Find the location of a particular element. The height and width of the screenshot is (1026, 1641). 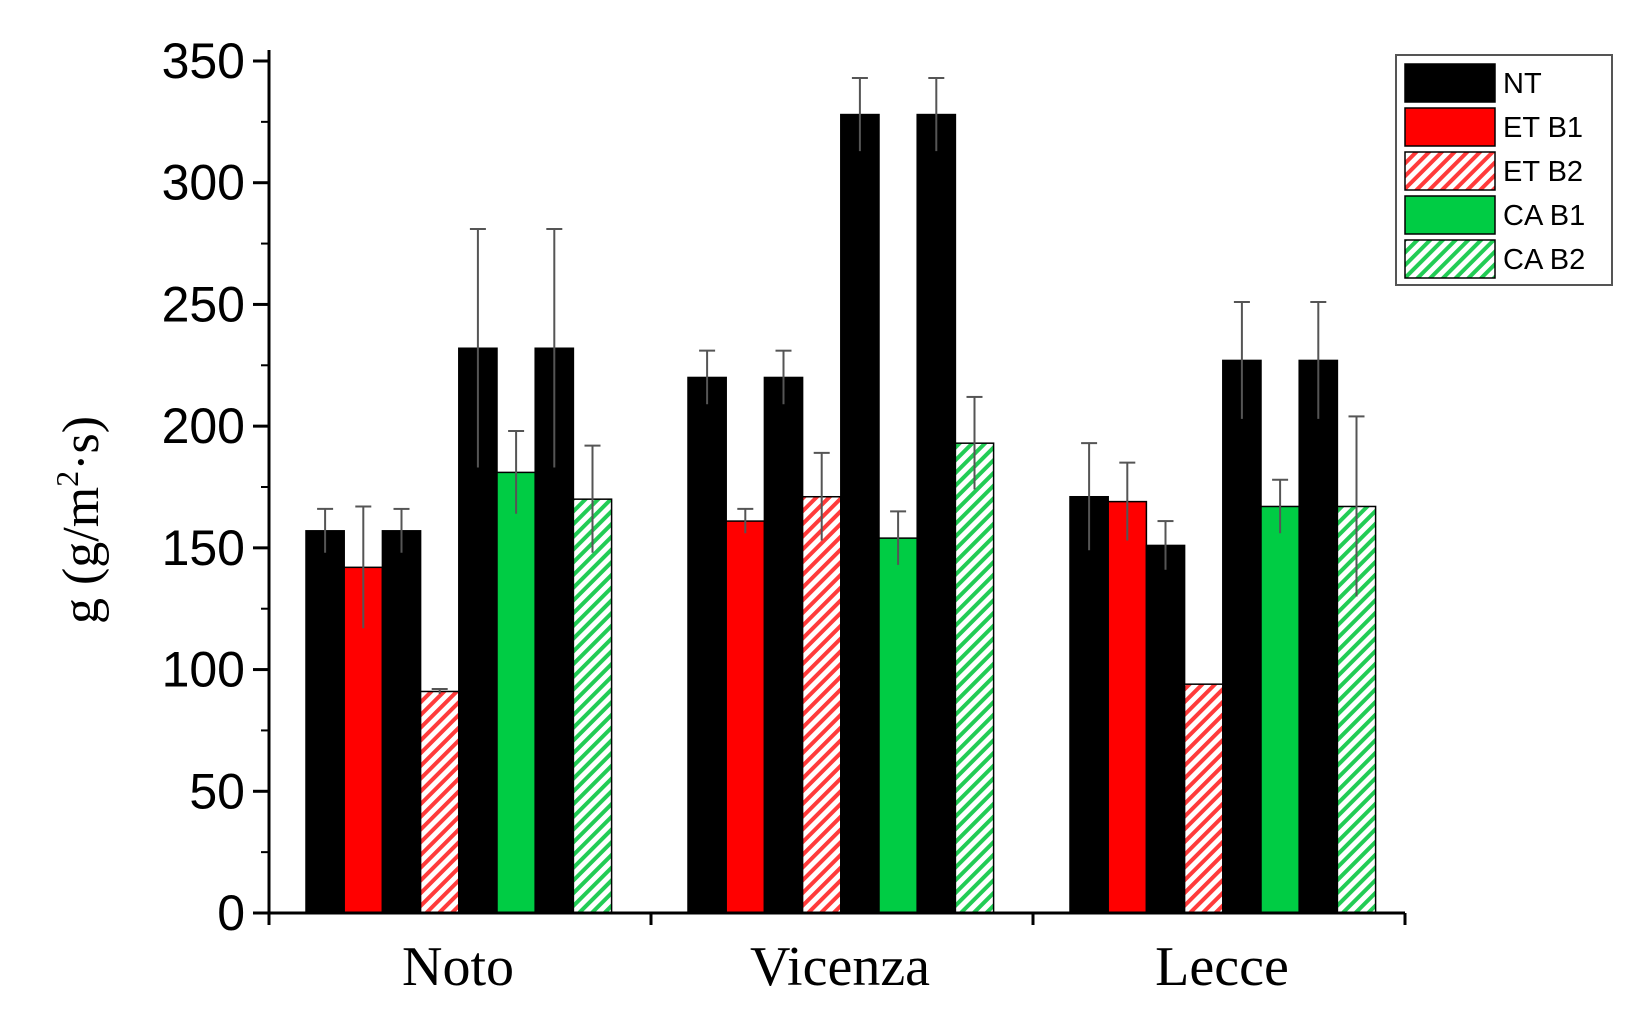

y-tick-label: 50 is located at coordinates (217, 791).